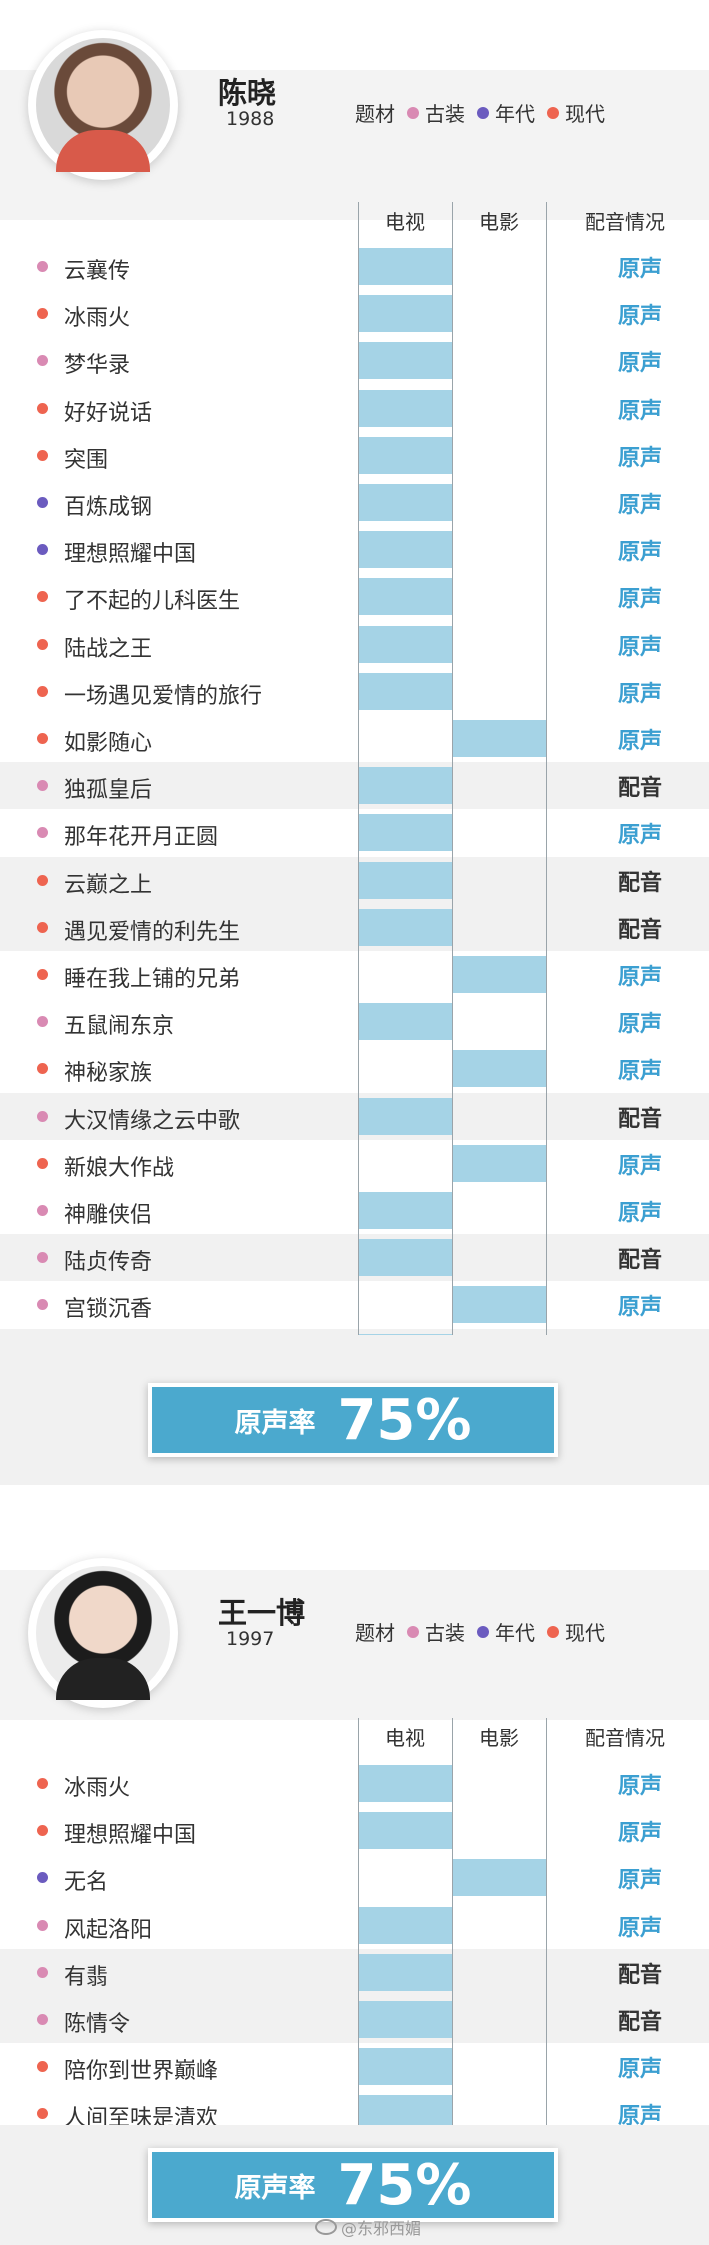 The width and height of the screenshot is (709, 2245). I want to click on work-title: 如影随心, so click(108, 743).